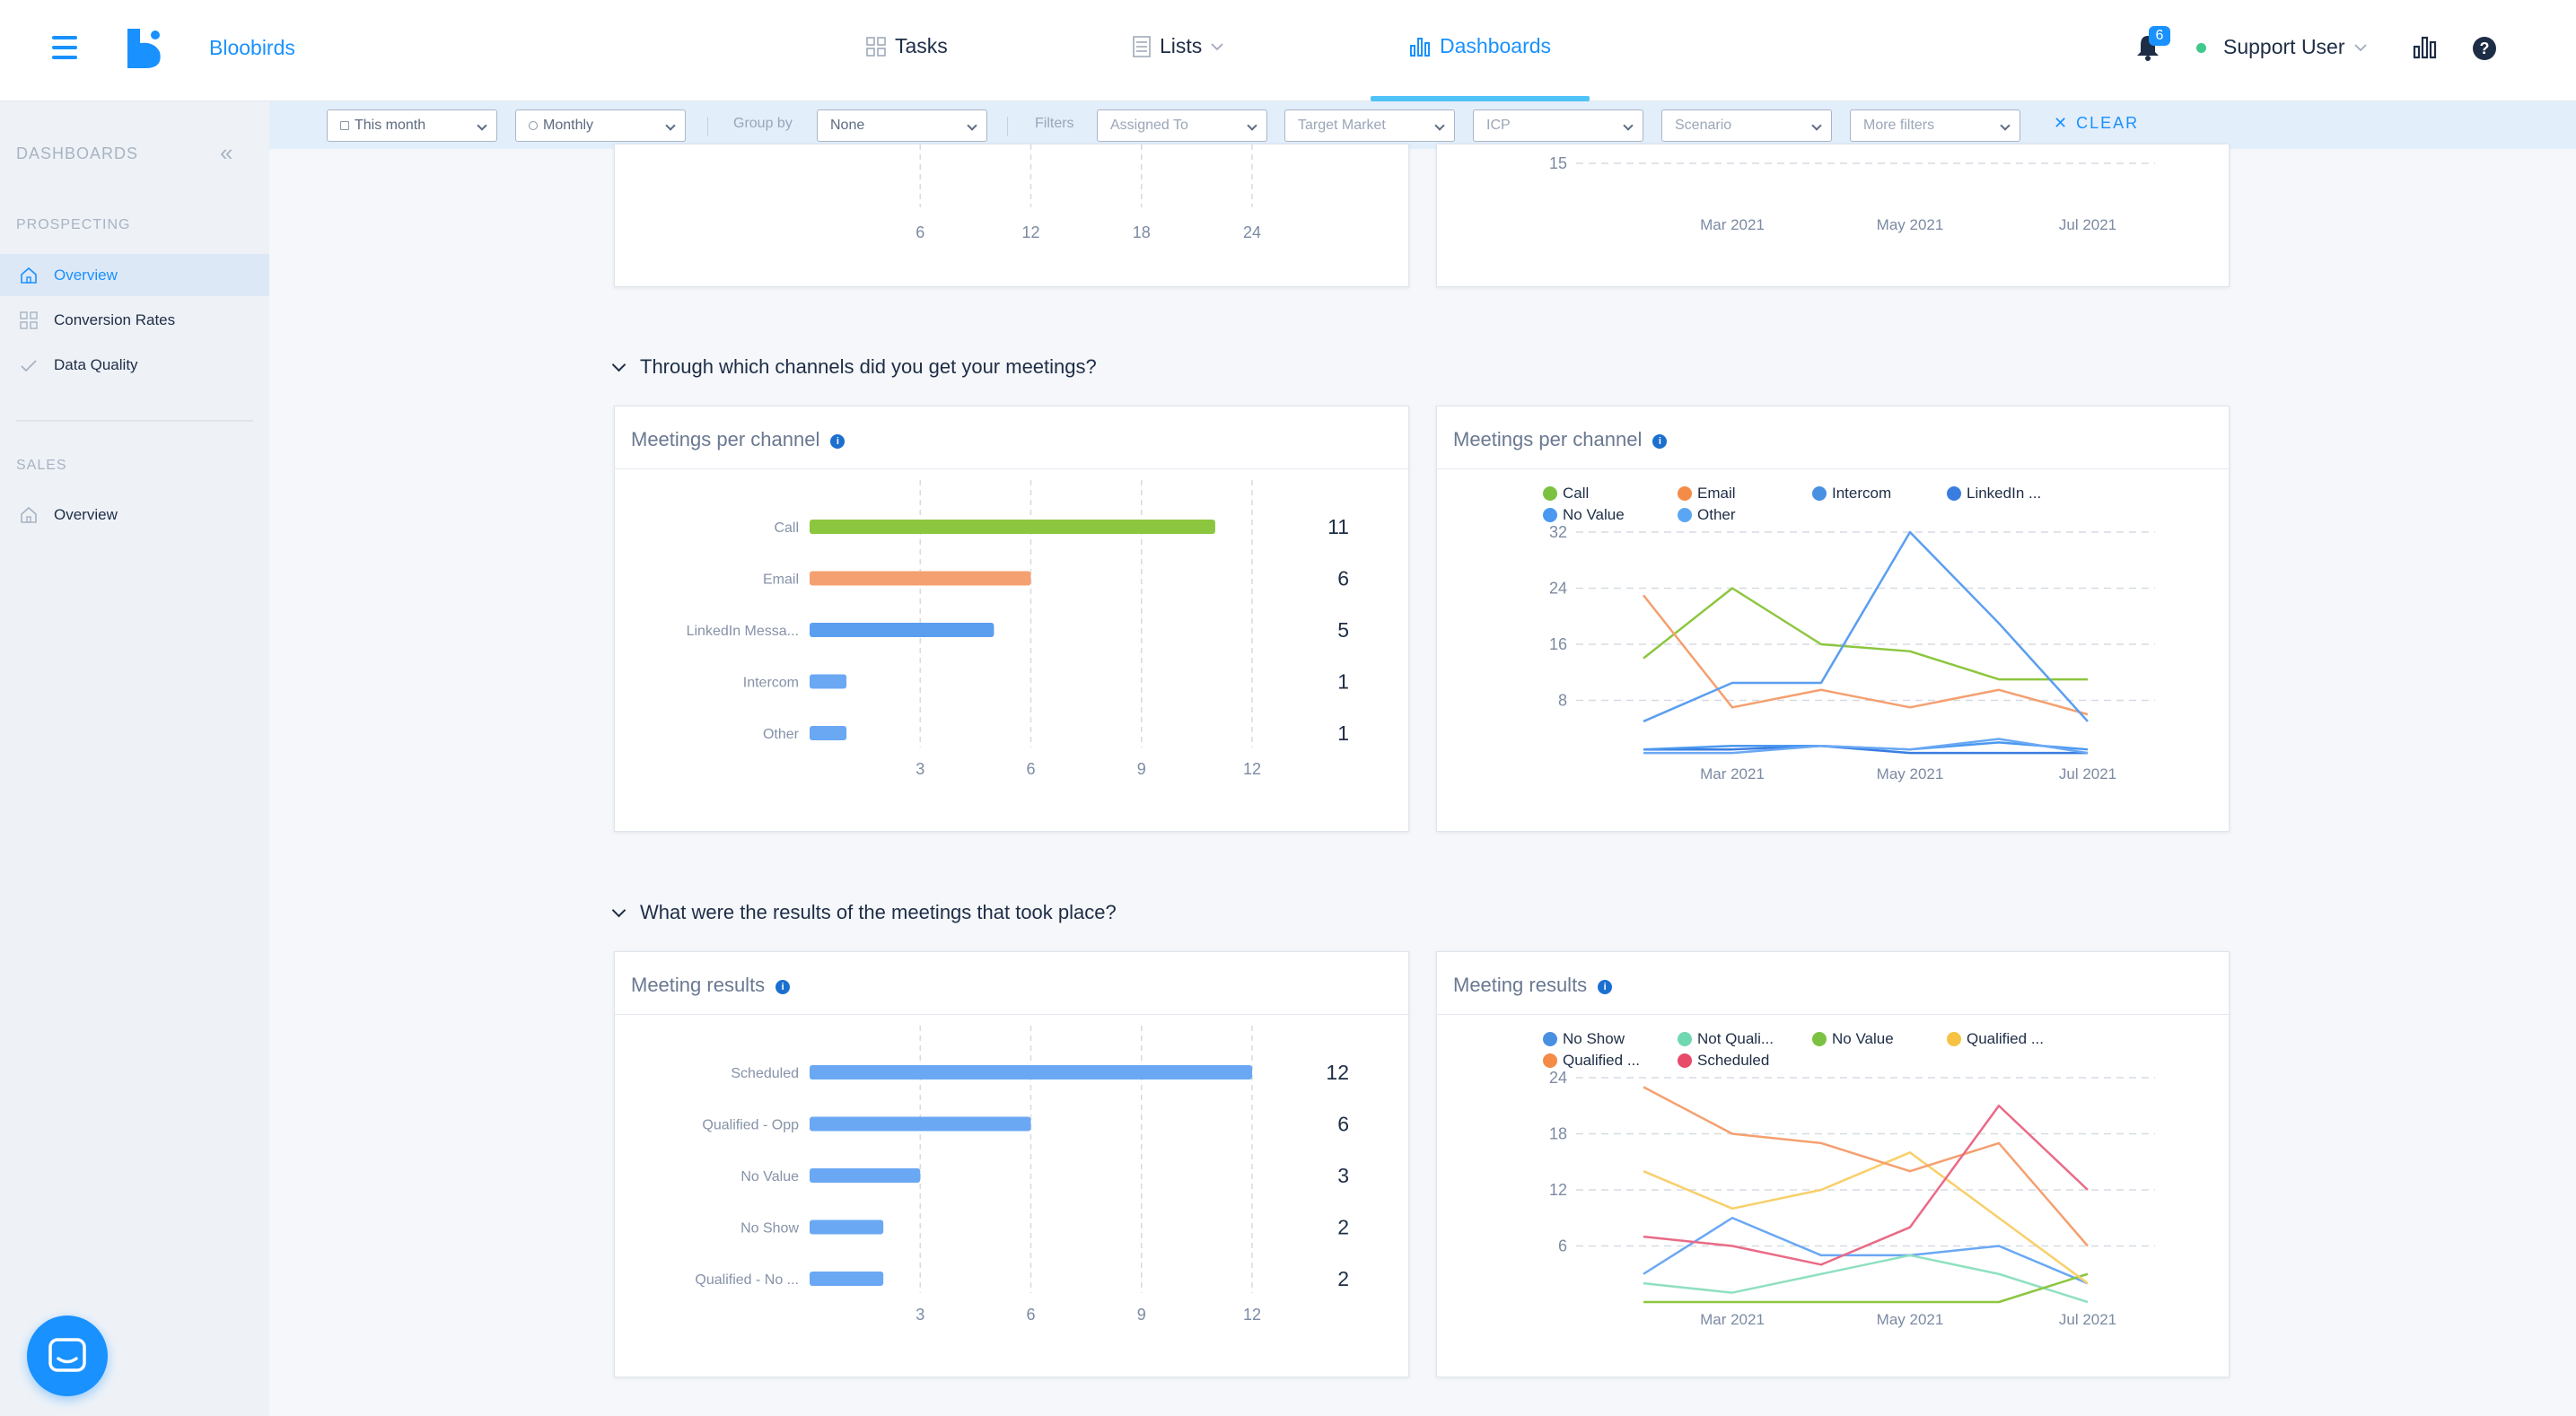  Describe the element at coordinates (902, 125) in the screenshot. I see `group-by-select: None` at that location.